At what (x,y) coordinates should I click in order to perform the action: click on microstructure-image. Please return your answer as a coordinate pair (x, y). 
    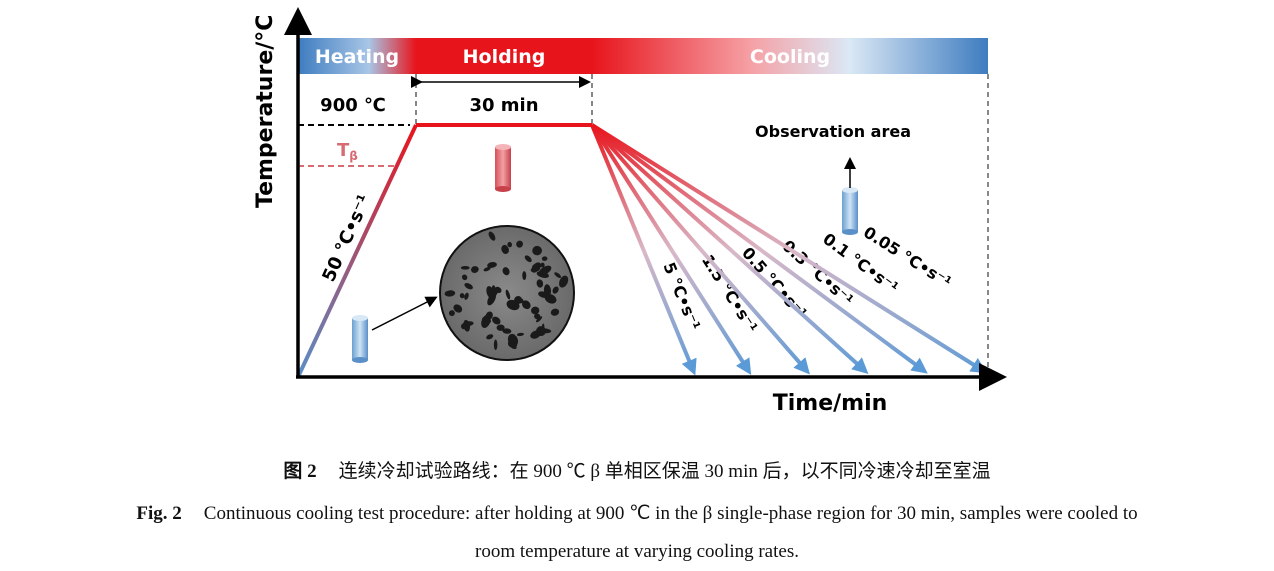
    Looking at the image, I should click on (507, 293).